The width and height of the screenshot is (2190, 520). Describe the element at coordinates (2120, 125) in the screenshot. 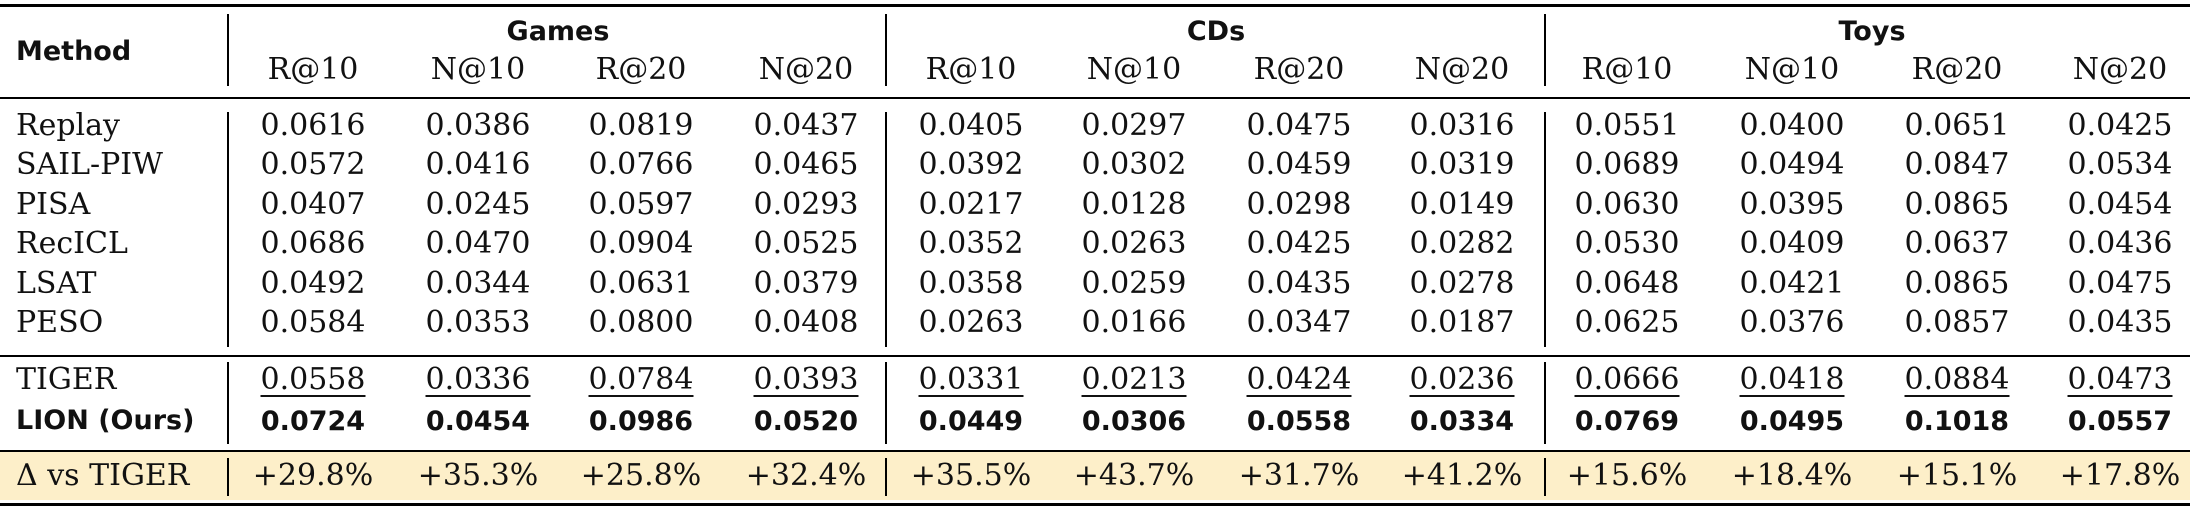

I see `value-cell: 0.0425` at that location.